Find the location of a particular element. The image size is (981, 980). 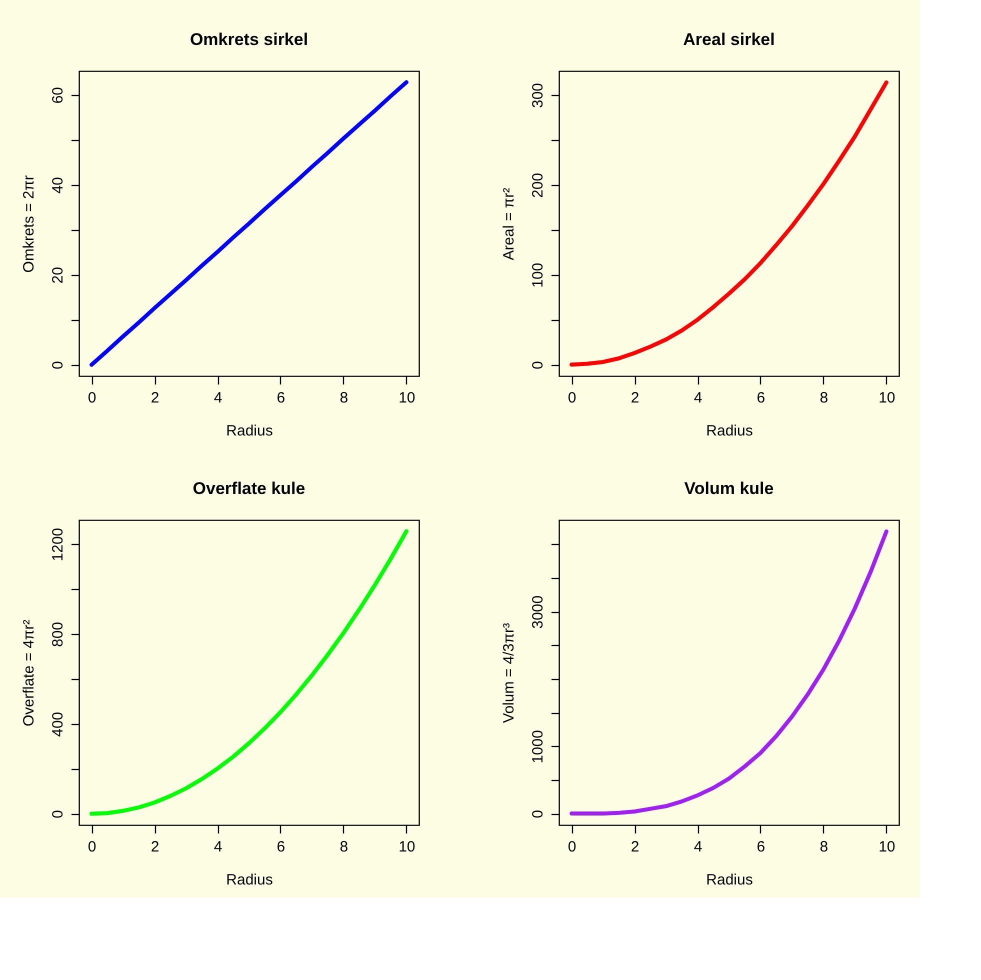

y-axis-title: Omkrets = 2πr is located at coordinates (29, 224).